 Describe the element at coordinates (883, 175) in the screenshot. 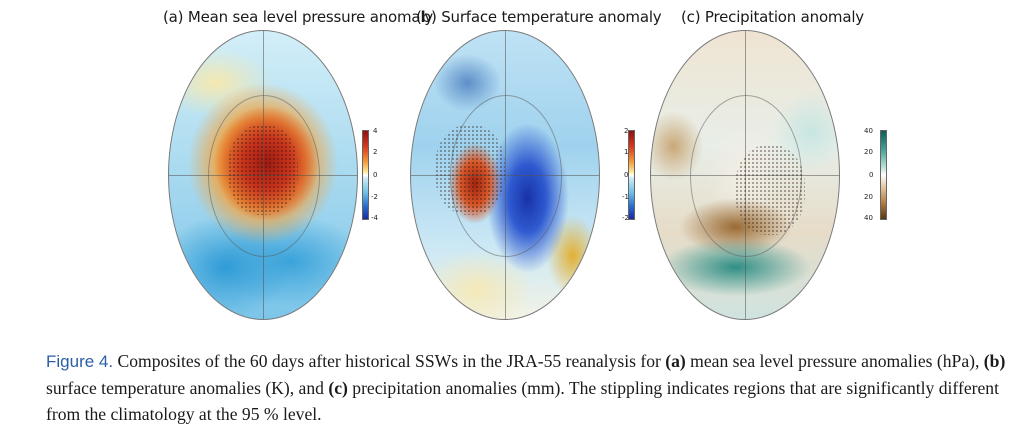

I see `panel-c-colorbar` at that location.